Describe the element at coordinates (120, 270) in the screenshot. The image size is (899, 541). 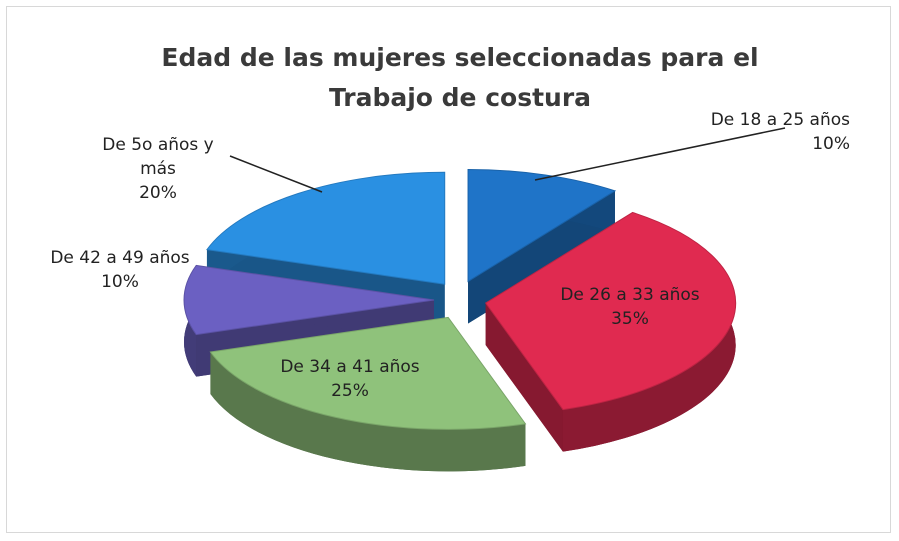
I see `data-label: De 42 a 49 años 10%` at that location.